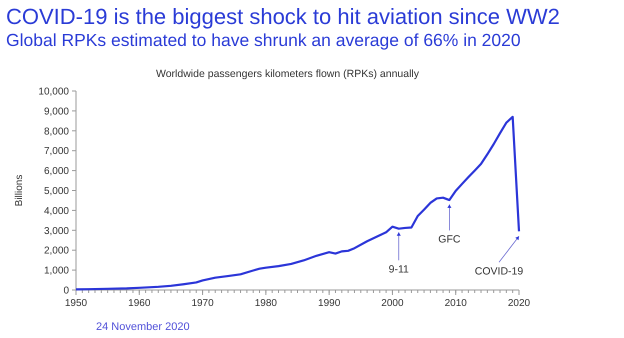  I want to click on text: Worldwide passengers kilometers flown (RPKs) annually, so click(288, 74).